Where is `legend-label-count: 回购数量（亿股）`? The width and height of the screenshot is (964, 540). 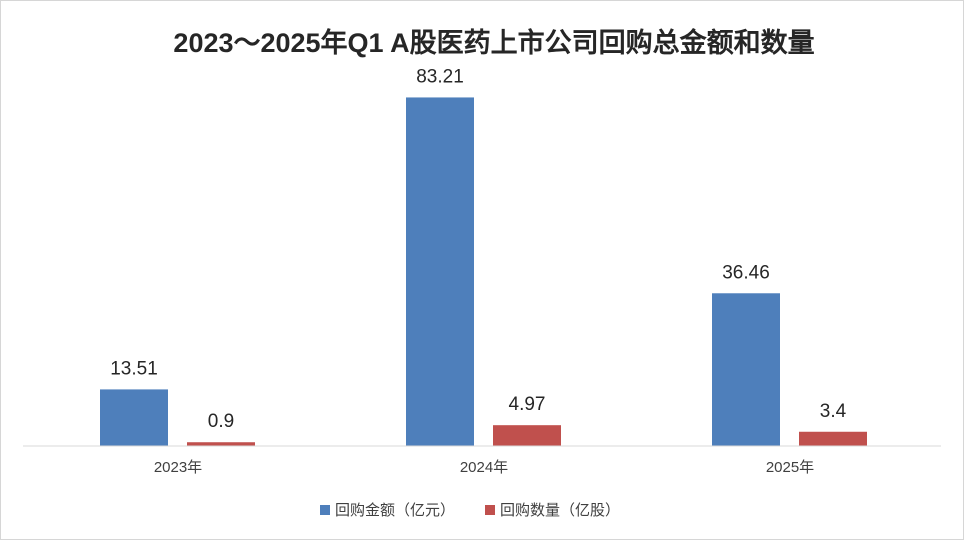 legend-label-count: 回购数量（亿股） is located at coordinates (560, 510).